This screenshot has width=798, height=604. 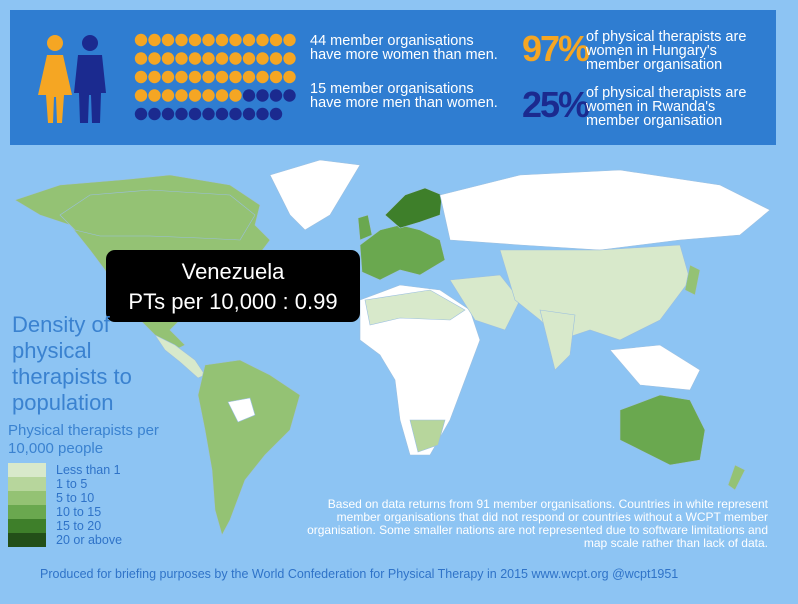 What do you see at coordinates (556, 48) in the screenshot?
I see `stat-big: 97%` at bounding box center [556, 48].